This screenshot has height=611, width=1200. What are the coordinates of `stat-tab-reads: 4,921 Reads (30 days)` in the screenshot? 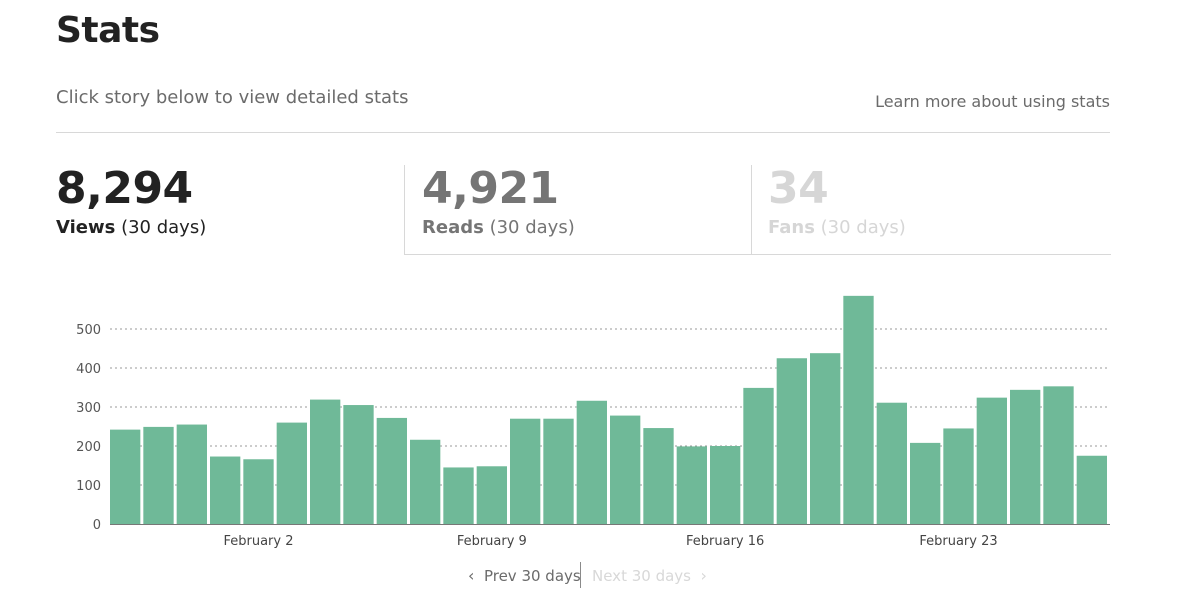 It's located at (578, 210).